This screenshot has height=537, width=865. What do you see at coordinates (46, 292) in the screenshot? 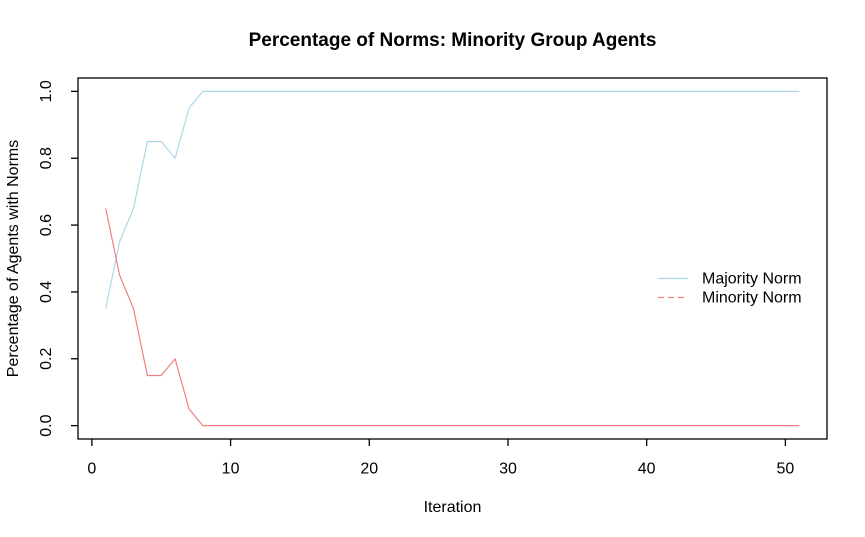
I see `y-tick-label: 0.4` at bounding box center [46, 292].